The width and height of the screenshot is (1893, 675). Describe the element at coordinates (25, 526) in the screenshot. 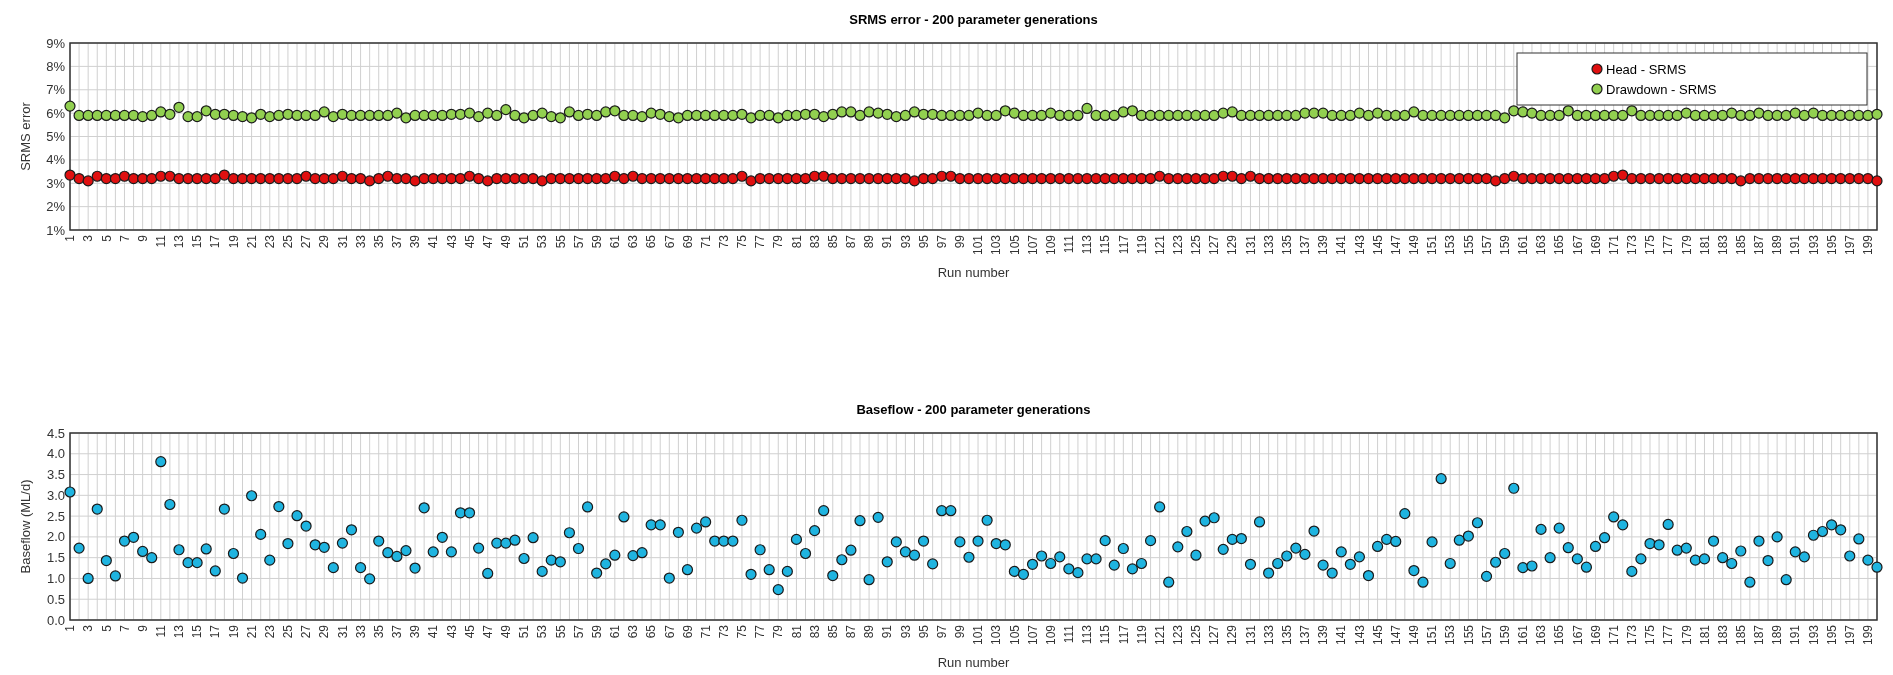

I see `y-axis-title: Baseflow (ML/d)` at that location.